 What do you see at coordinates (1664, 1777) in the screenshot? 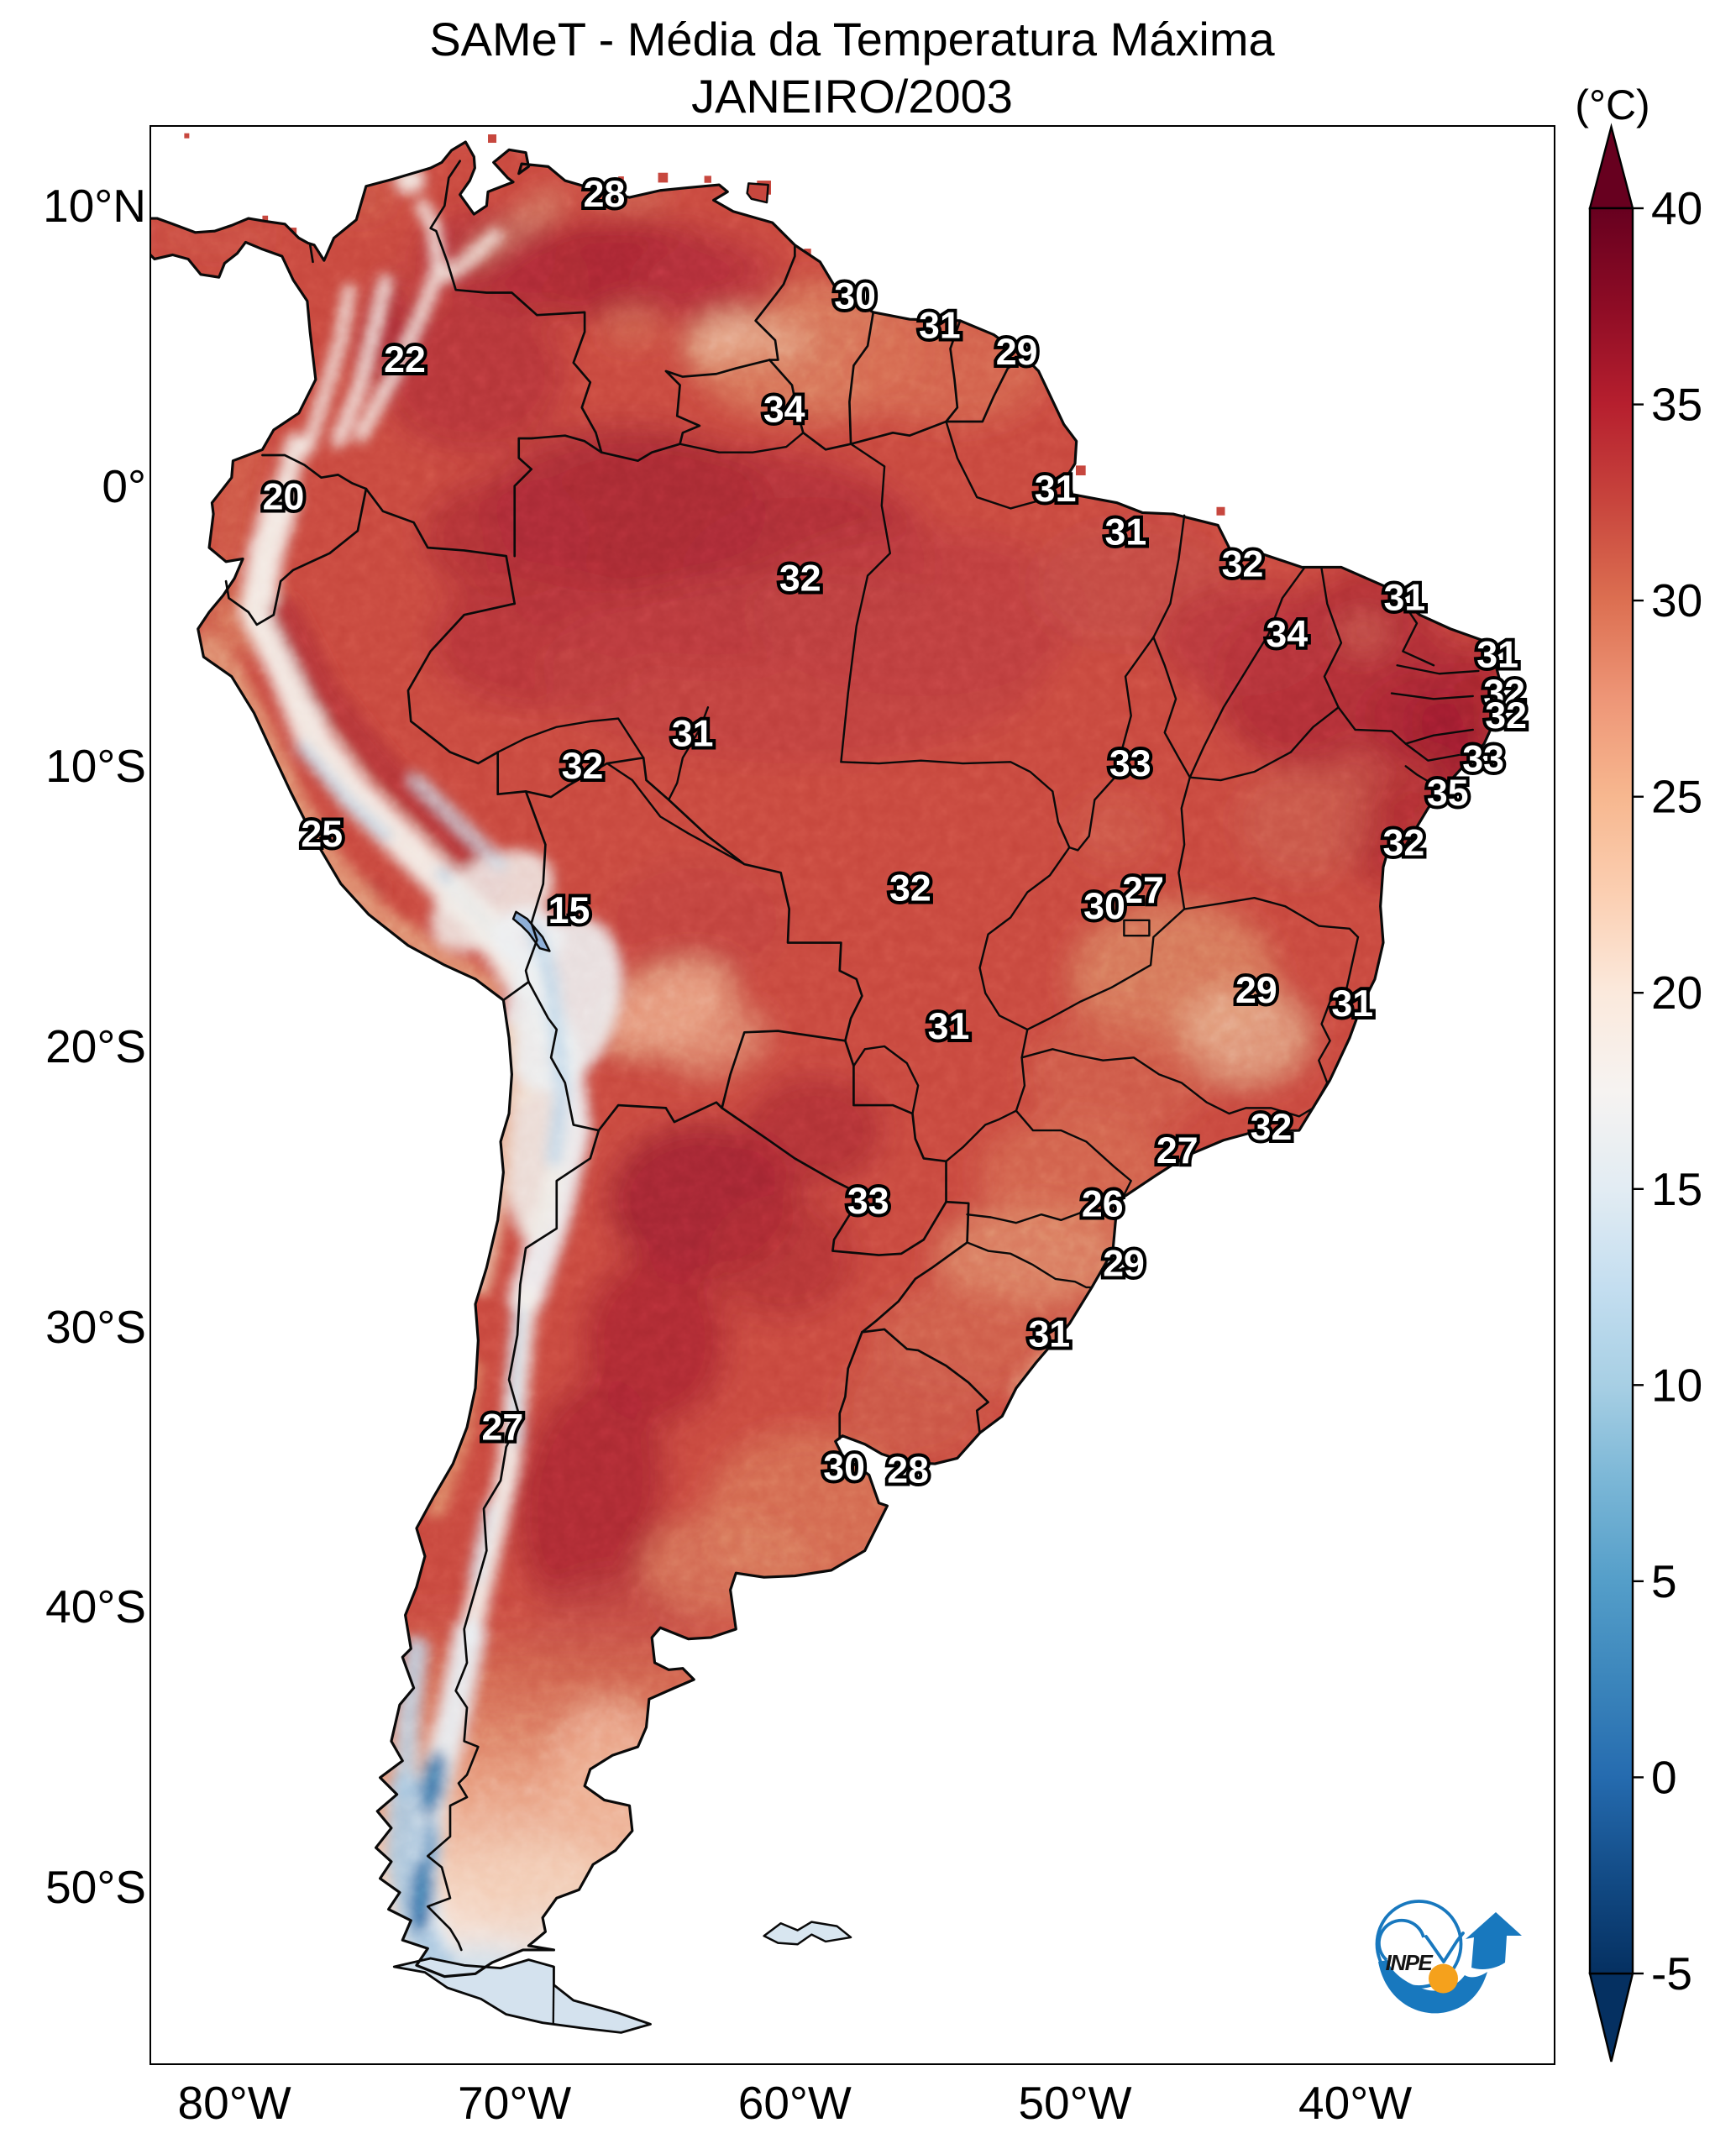
I see `svg-text: 0` at bounding box center [1664, 1777].